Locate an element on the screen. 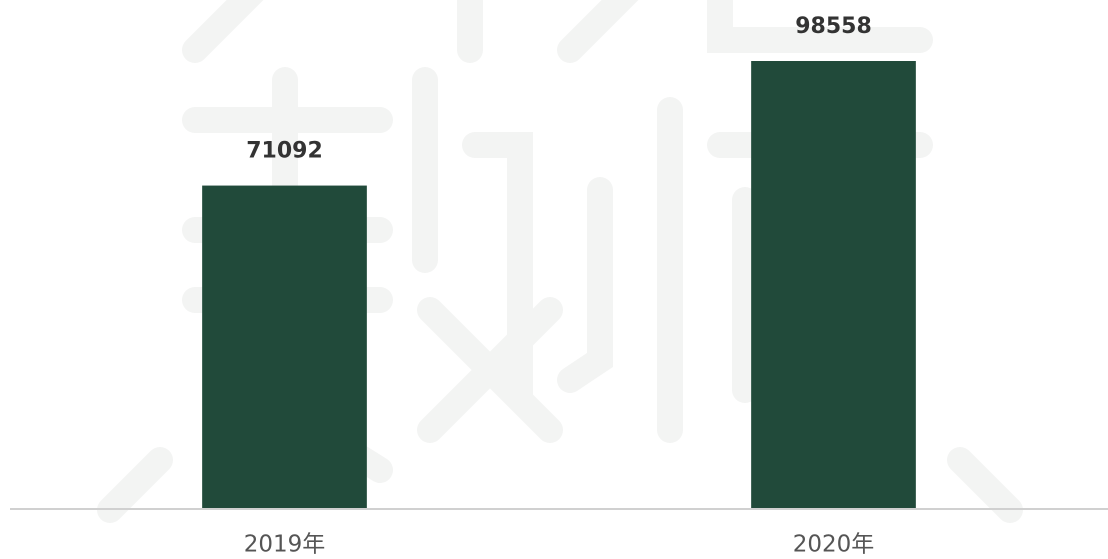 This screenshot has width=1108, height=559. x-tick-label: 2020年 is located at coordinates (834, 545).